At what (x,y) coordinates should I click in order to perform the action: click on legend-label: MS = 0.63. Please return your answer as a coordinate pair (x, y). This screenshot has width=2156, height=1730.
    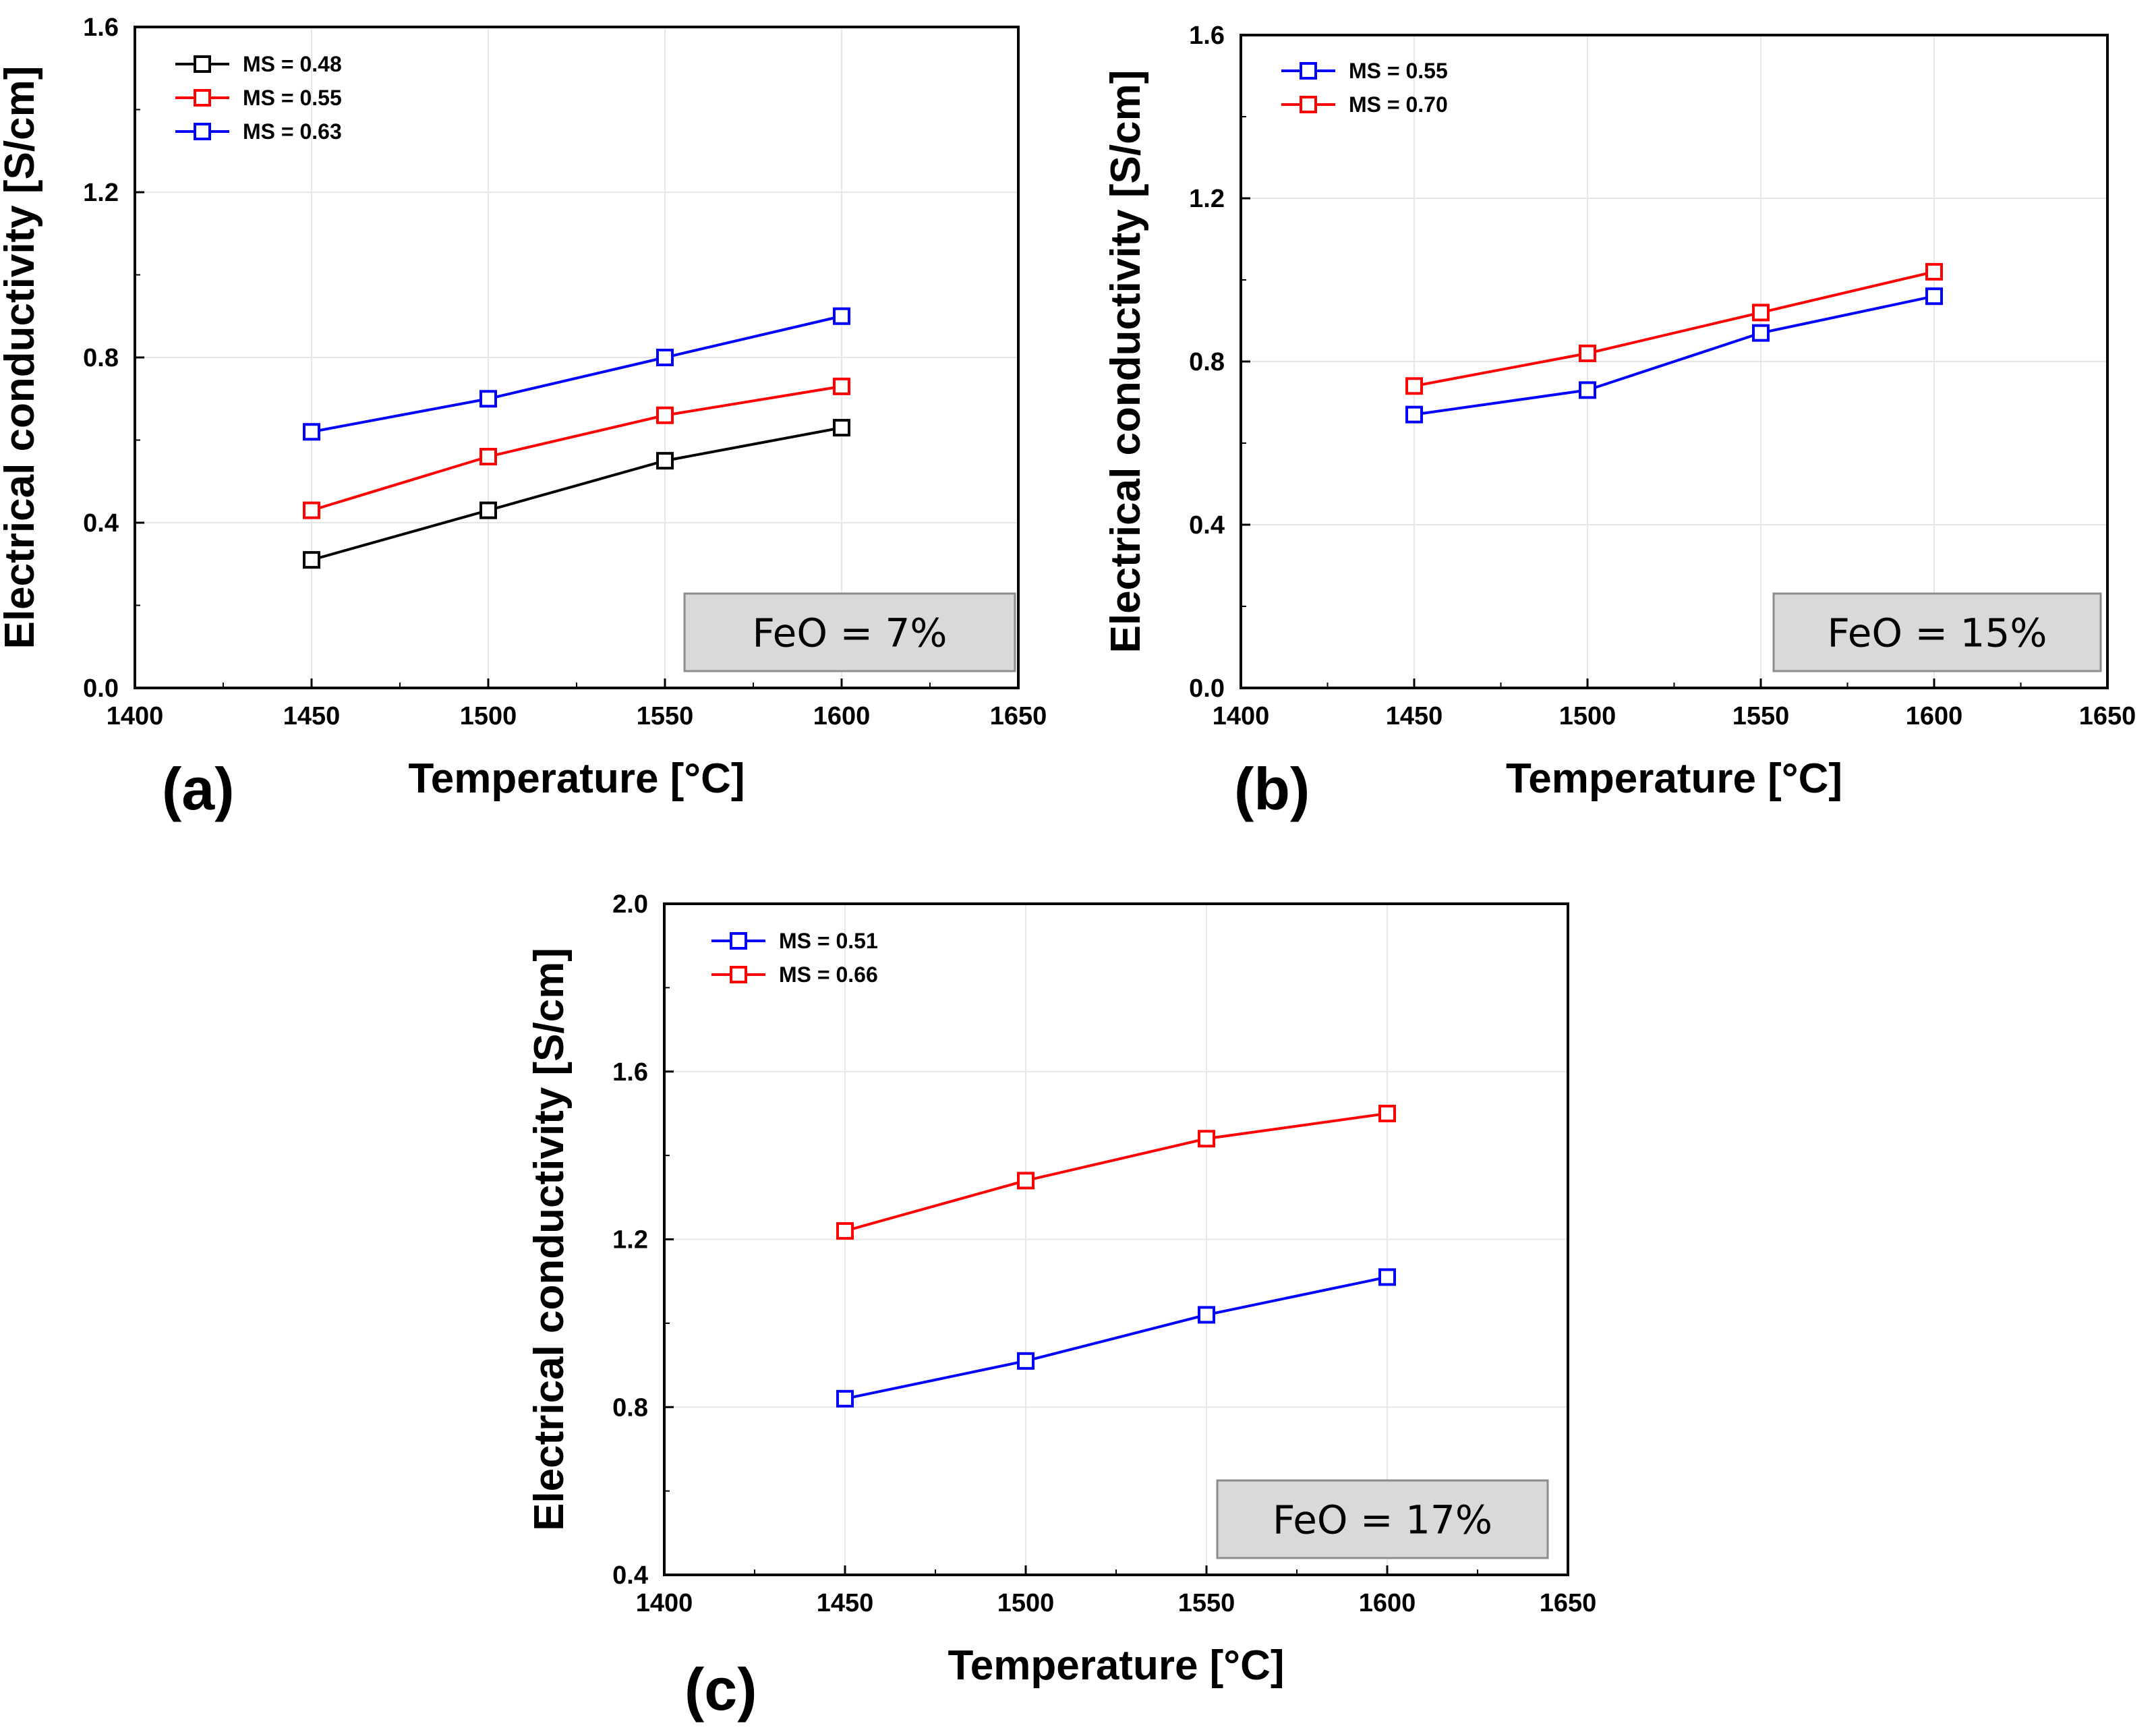
    Looking at the image, I should click on (292, 131).